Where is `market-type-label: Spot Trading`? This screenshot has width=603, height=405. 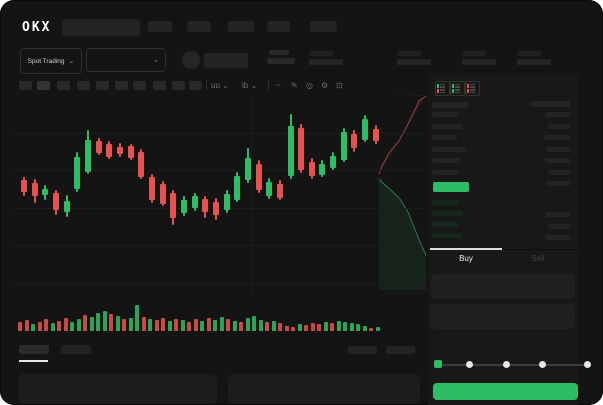 market-type-label: Spot Trading is located at coordinates (46, 61).